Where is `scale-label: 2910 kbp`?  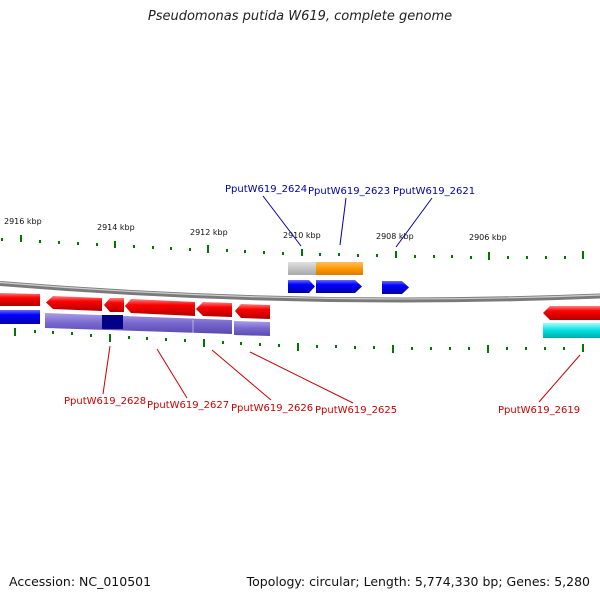 scale-label: 2910 kbp is located at coordinates (302, 235).